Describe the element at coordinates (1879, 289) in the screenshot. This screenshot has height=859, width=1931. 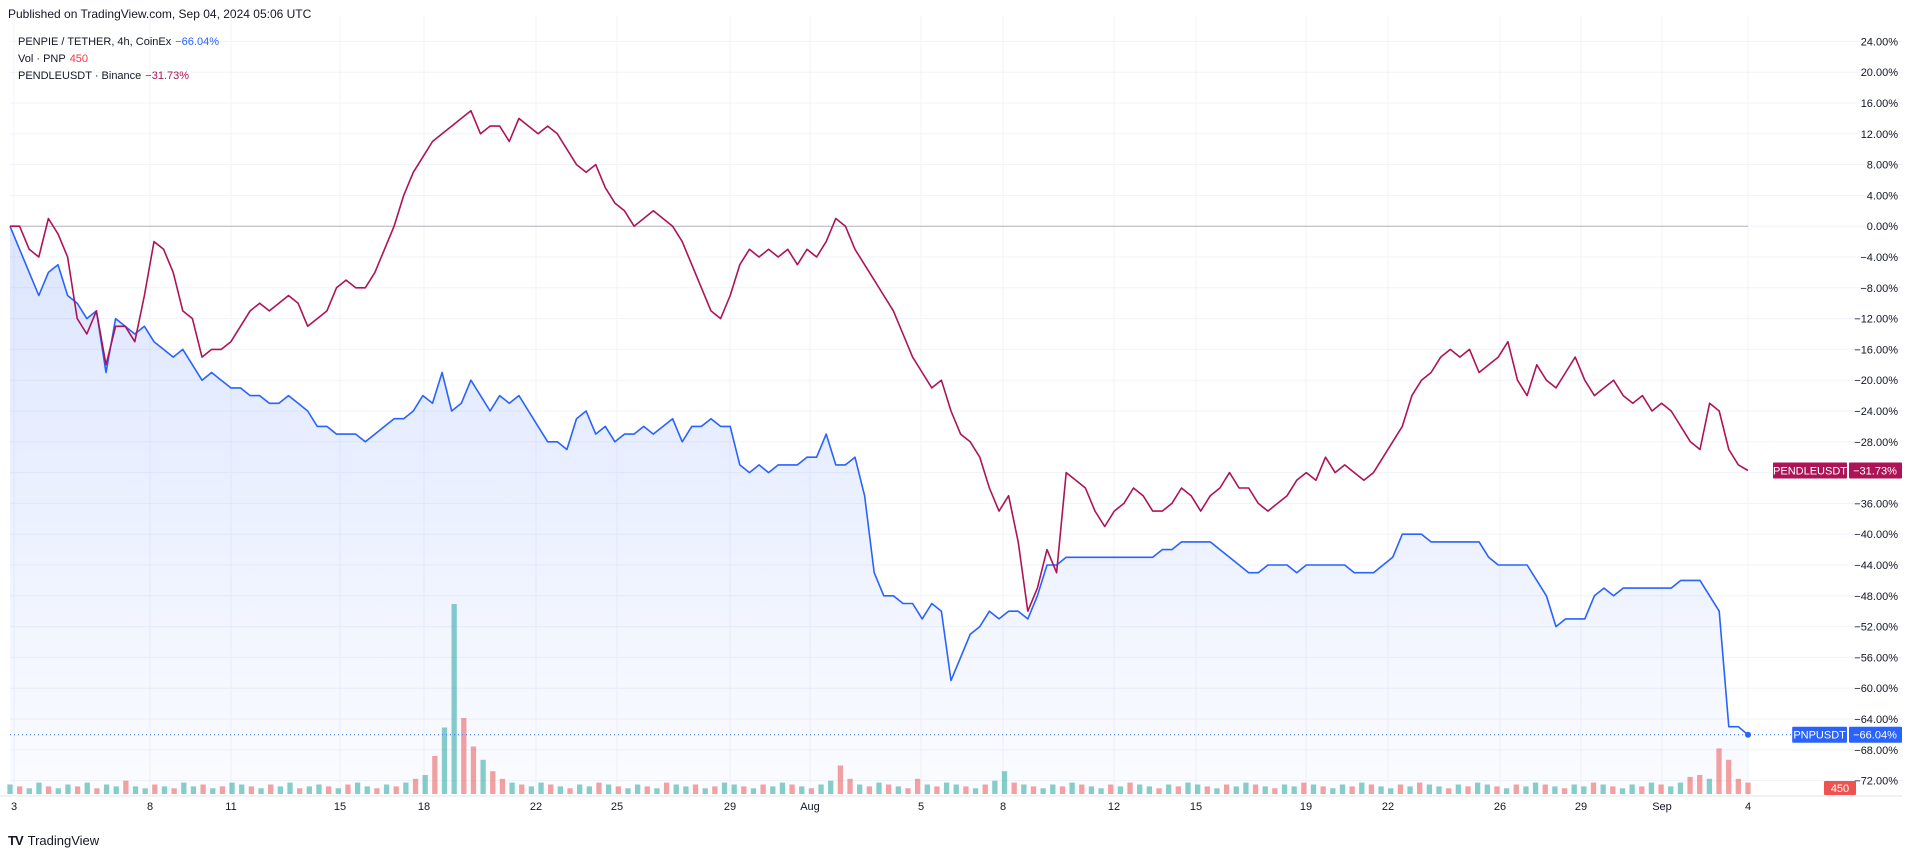
I see `y-tick-label: −8.00%` at that location.